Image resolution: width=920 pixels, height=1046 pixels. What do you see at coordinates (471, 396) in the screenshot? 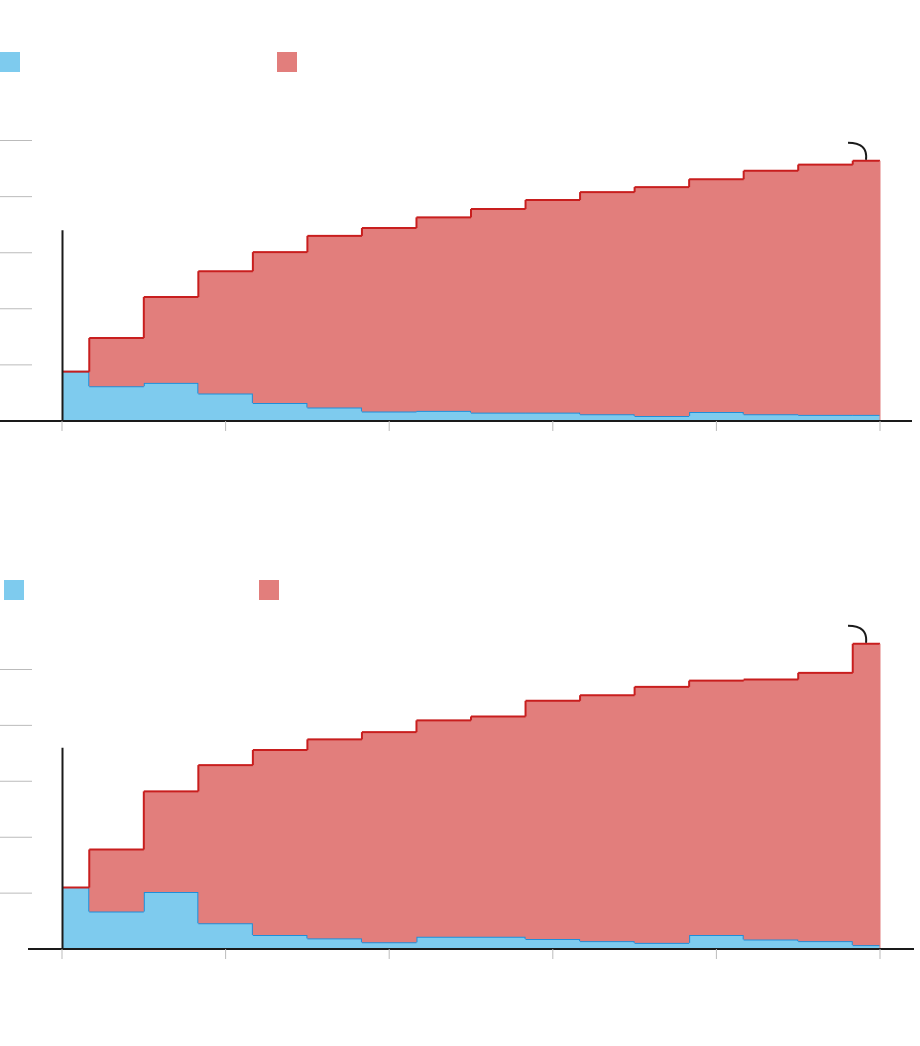
I see `series-1-band` at bounding box center [471, 396].